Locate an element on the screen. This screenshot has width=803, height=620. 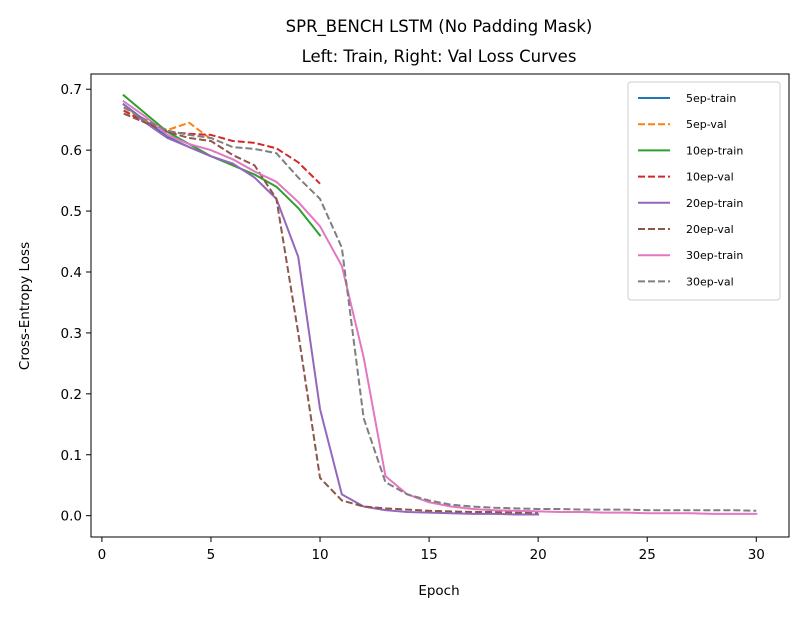
y-tick-label: 0.5 is located at coordinates (71, 212).